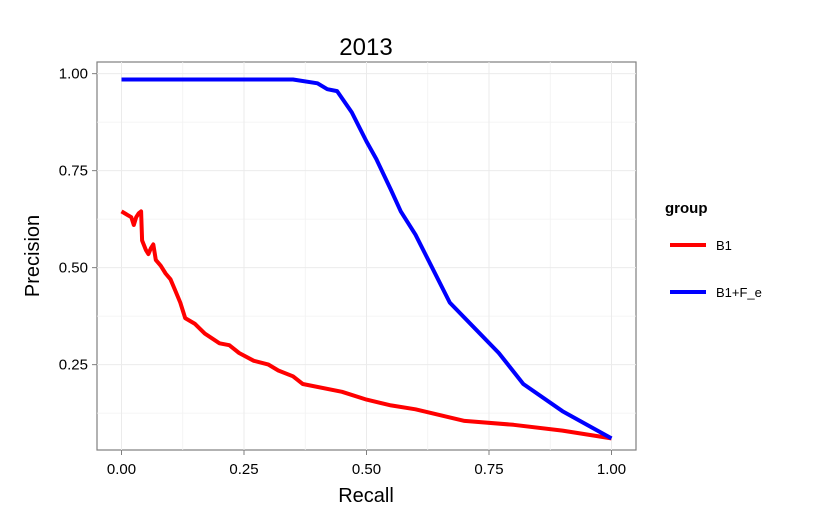  What do you see at coordinates (365, 47) in the screenshot?
I see `chart-title: 2013` at bounding box center [365, 47].